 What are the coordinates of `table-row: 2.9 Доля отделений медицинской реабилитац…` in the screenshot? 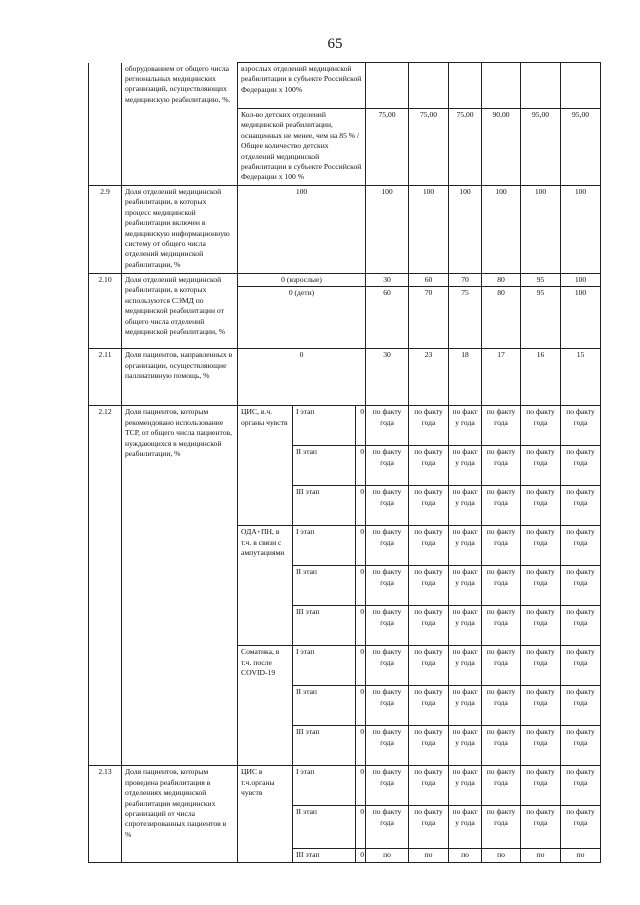 It's located at (345, 229).